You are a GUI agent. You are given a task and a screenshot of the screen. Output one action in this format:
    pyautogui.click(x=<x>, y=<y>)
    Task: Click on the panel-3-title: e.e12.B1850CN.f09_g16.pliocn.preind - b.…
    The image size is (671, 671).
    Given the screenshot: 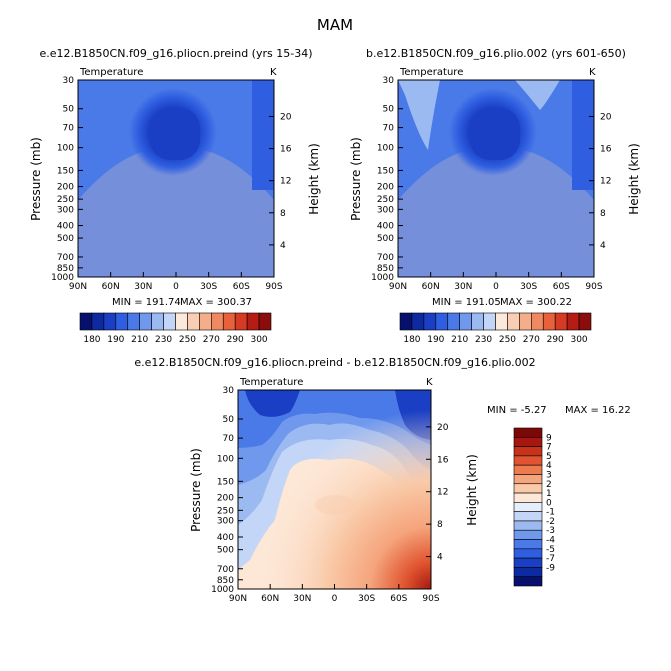 What is the action you would take?
    pyautogui.click(x=334, y=362)
    